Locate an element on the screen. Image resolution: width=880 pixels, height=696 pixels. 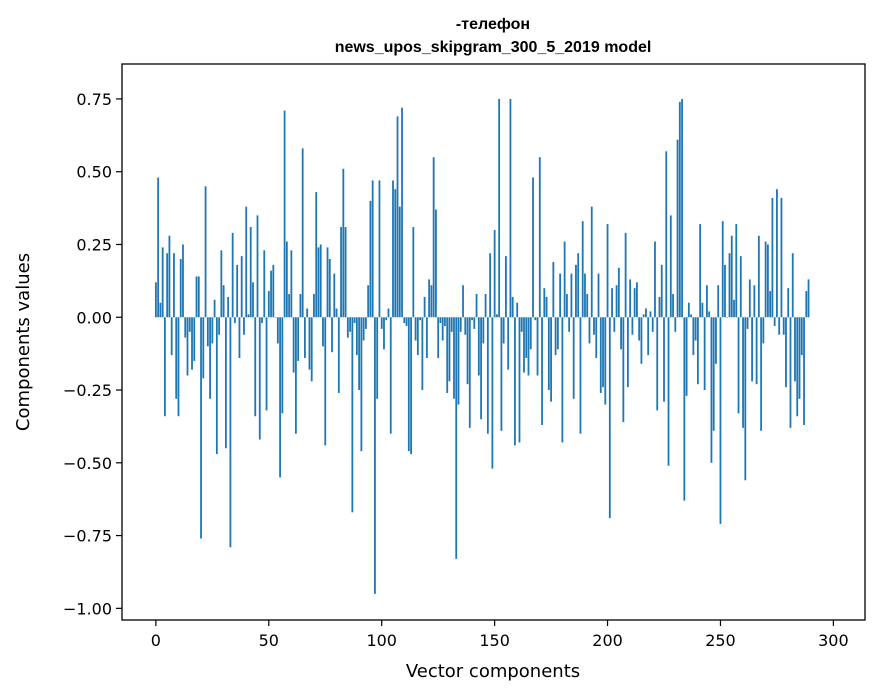
x-axis-ticks: 0 50 100 150 200 250 300 is located at coordinates (500, 635).